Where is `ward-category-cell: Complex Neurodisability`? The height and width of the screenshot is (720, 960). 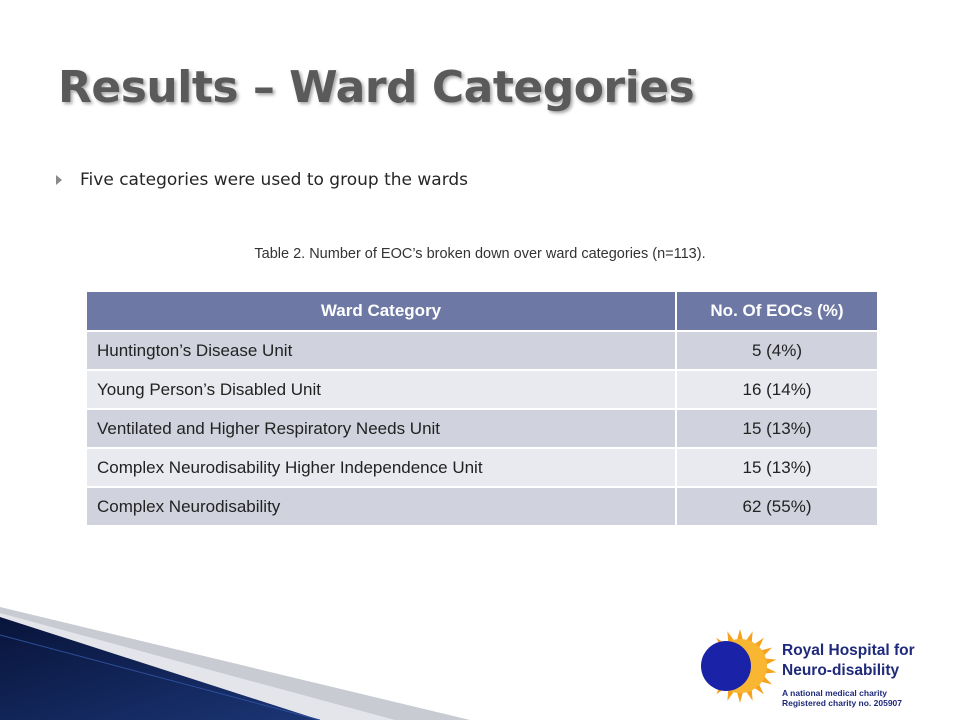
ward-category-cell: Complex Neurodisability is located at coordinates (382, 507).